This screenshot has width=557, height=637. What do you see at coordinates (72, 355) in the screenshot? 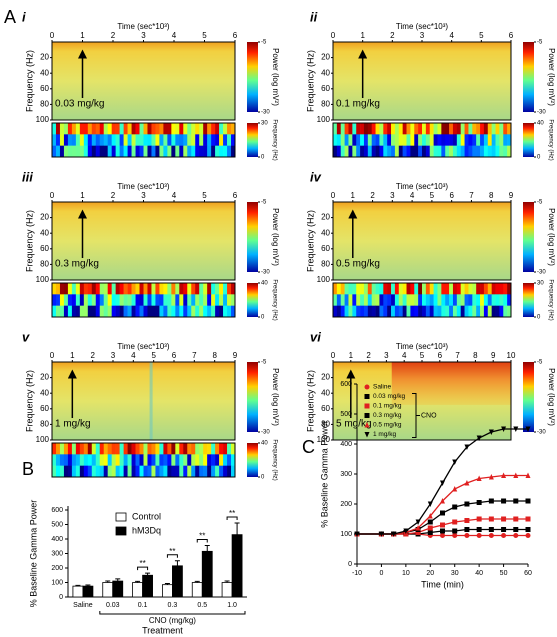
I see `x-tick-label: 1` at bounding box center [72, 355].